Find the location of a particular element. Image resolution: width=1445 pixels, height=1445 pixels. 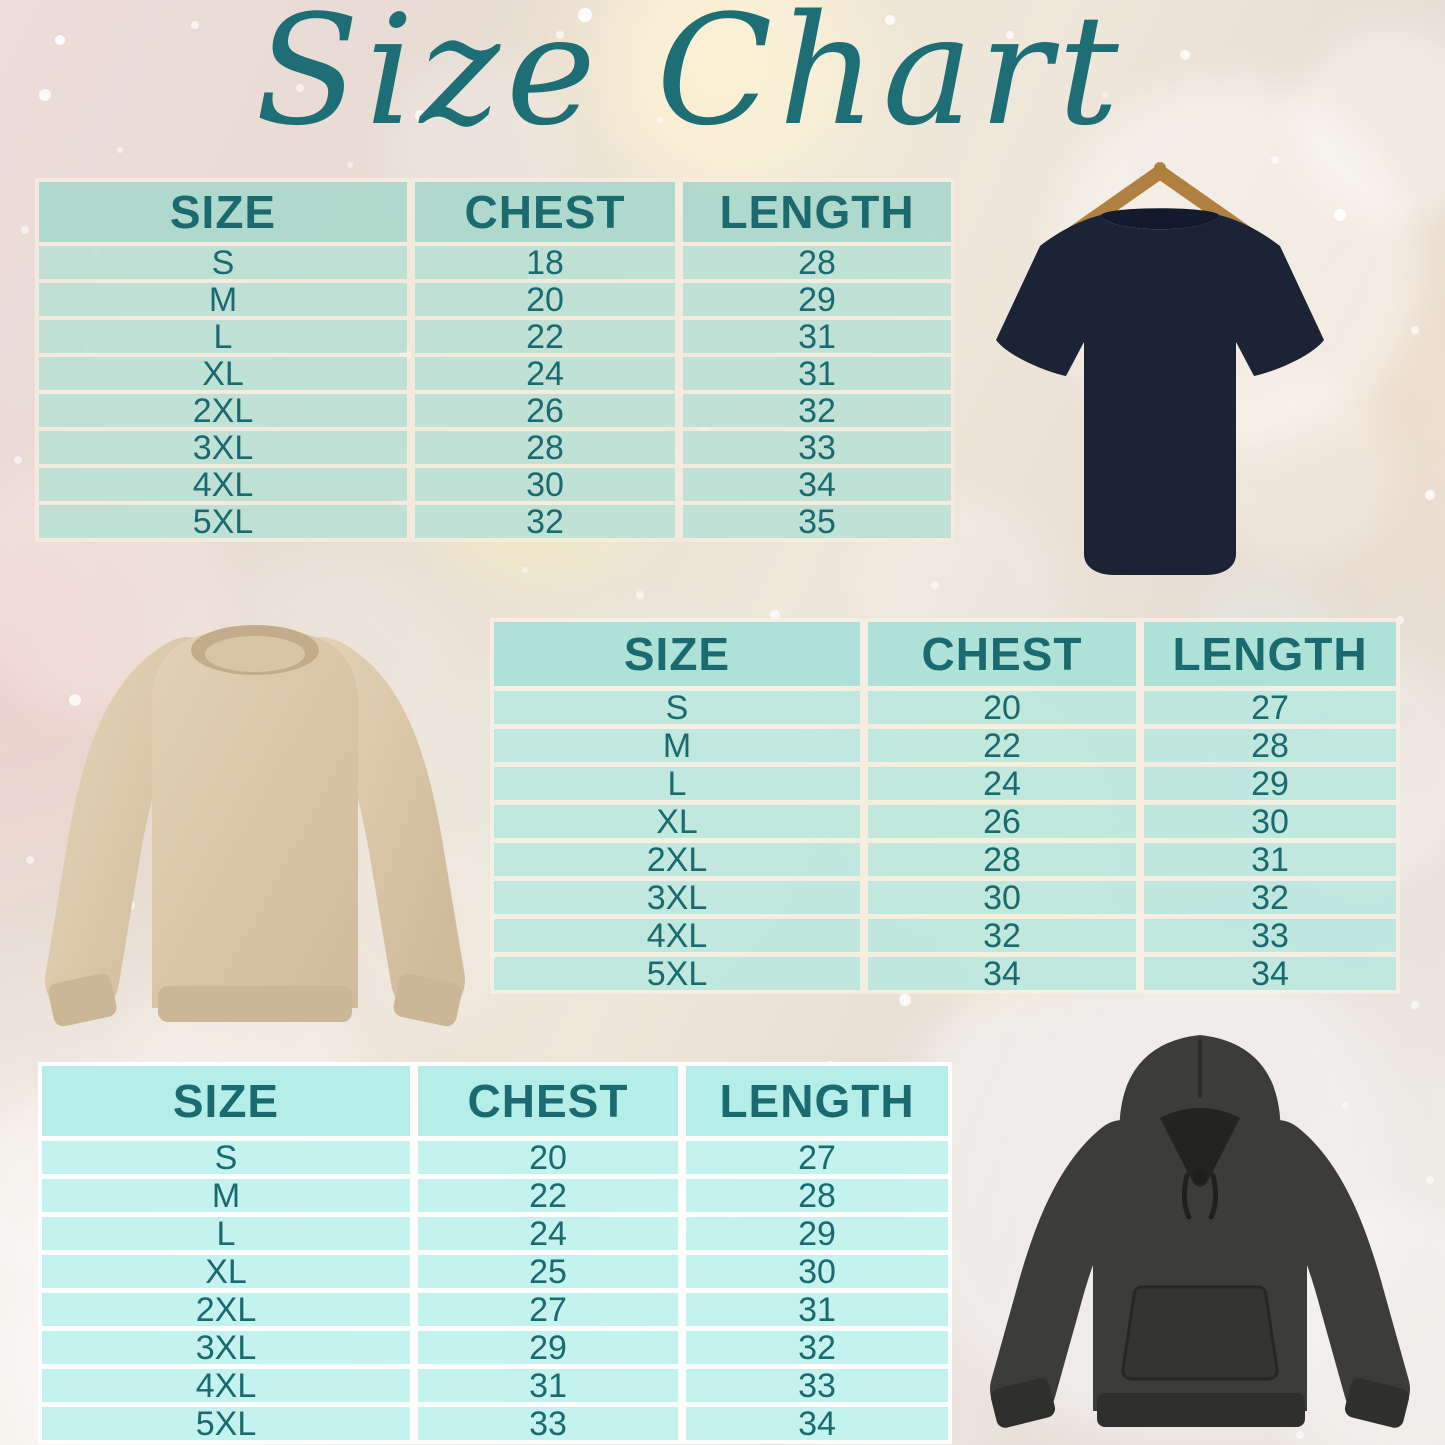

chest-cell: 29 is located at coordinates (548, 1348).